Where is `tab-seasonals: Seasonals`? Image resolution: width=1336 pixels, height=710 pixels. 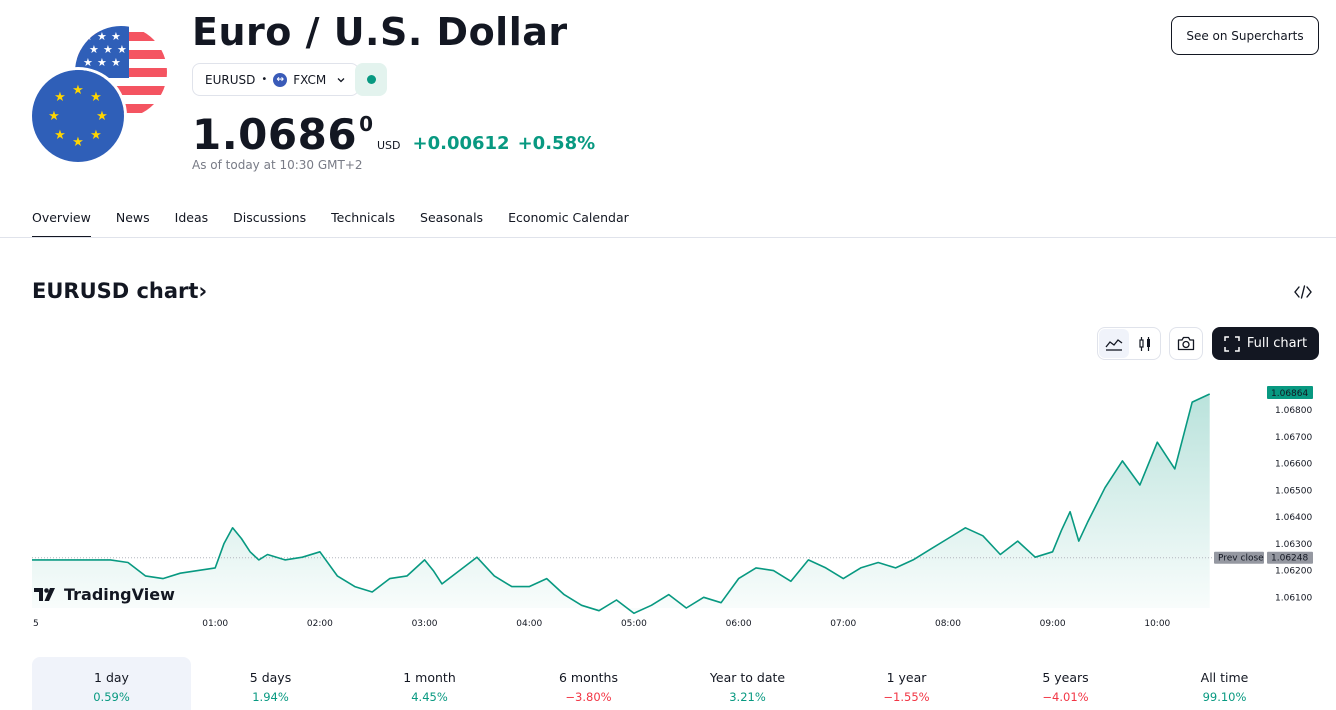
tab-seasonals: Seasonals is located at coordinates (452, 217).